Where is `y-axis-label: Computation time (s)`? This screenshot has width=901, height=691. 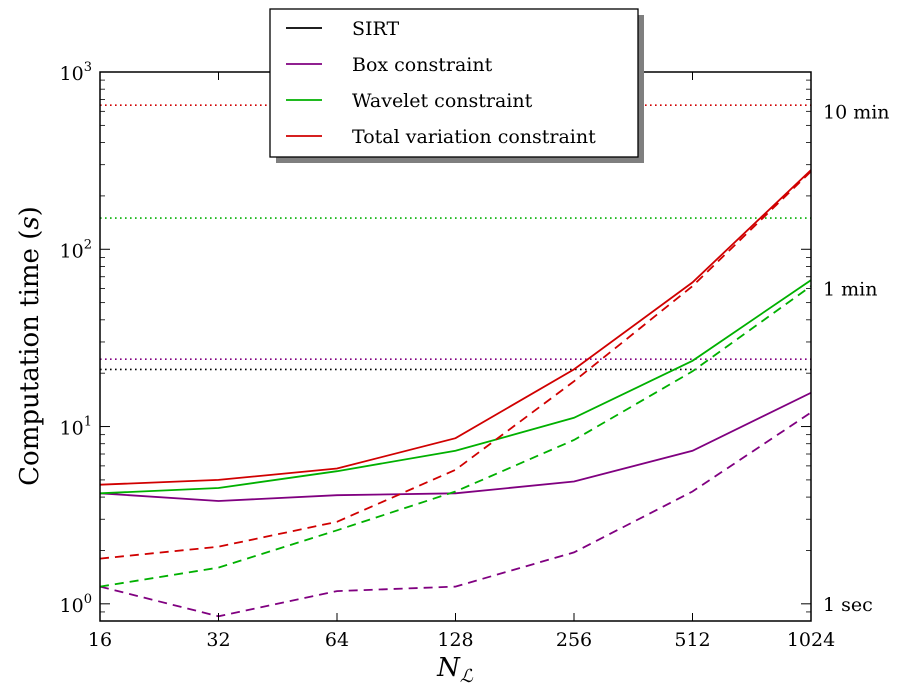
y-axis-label: Computation time (s) is located at coordinates (30, 346).